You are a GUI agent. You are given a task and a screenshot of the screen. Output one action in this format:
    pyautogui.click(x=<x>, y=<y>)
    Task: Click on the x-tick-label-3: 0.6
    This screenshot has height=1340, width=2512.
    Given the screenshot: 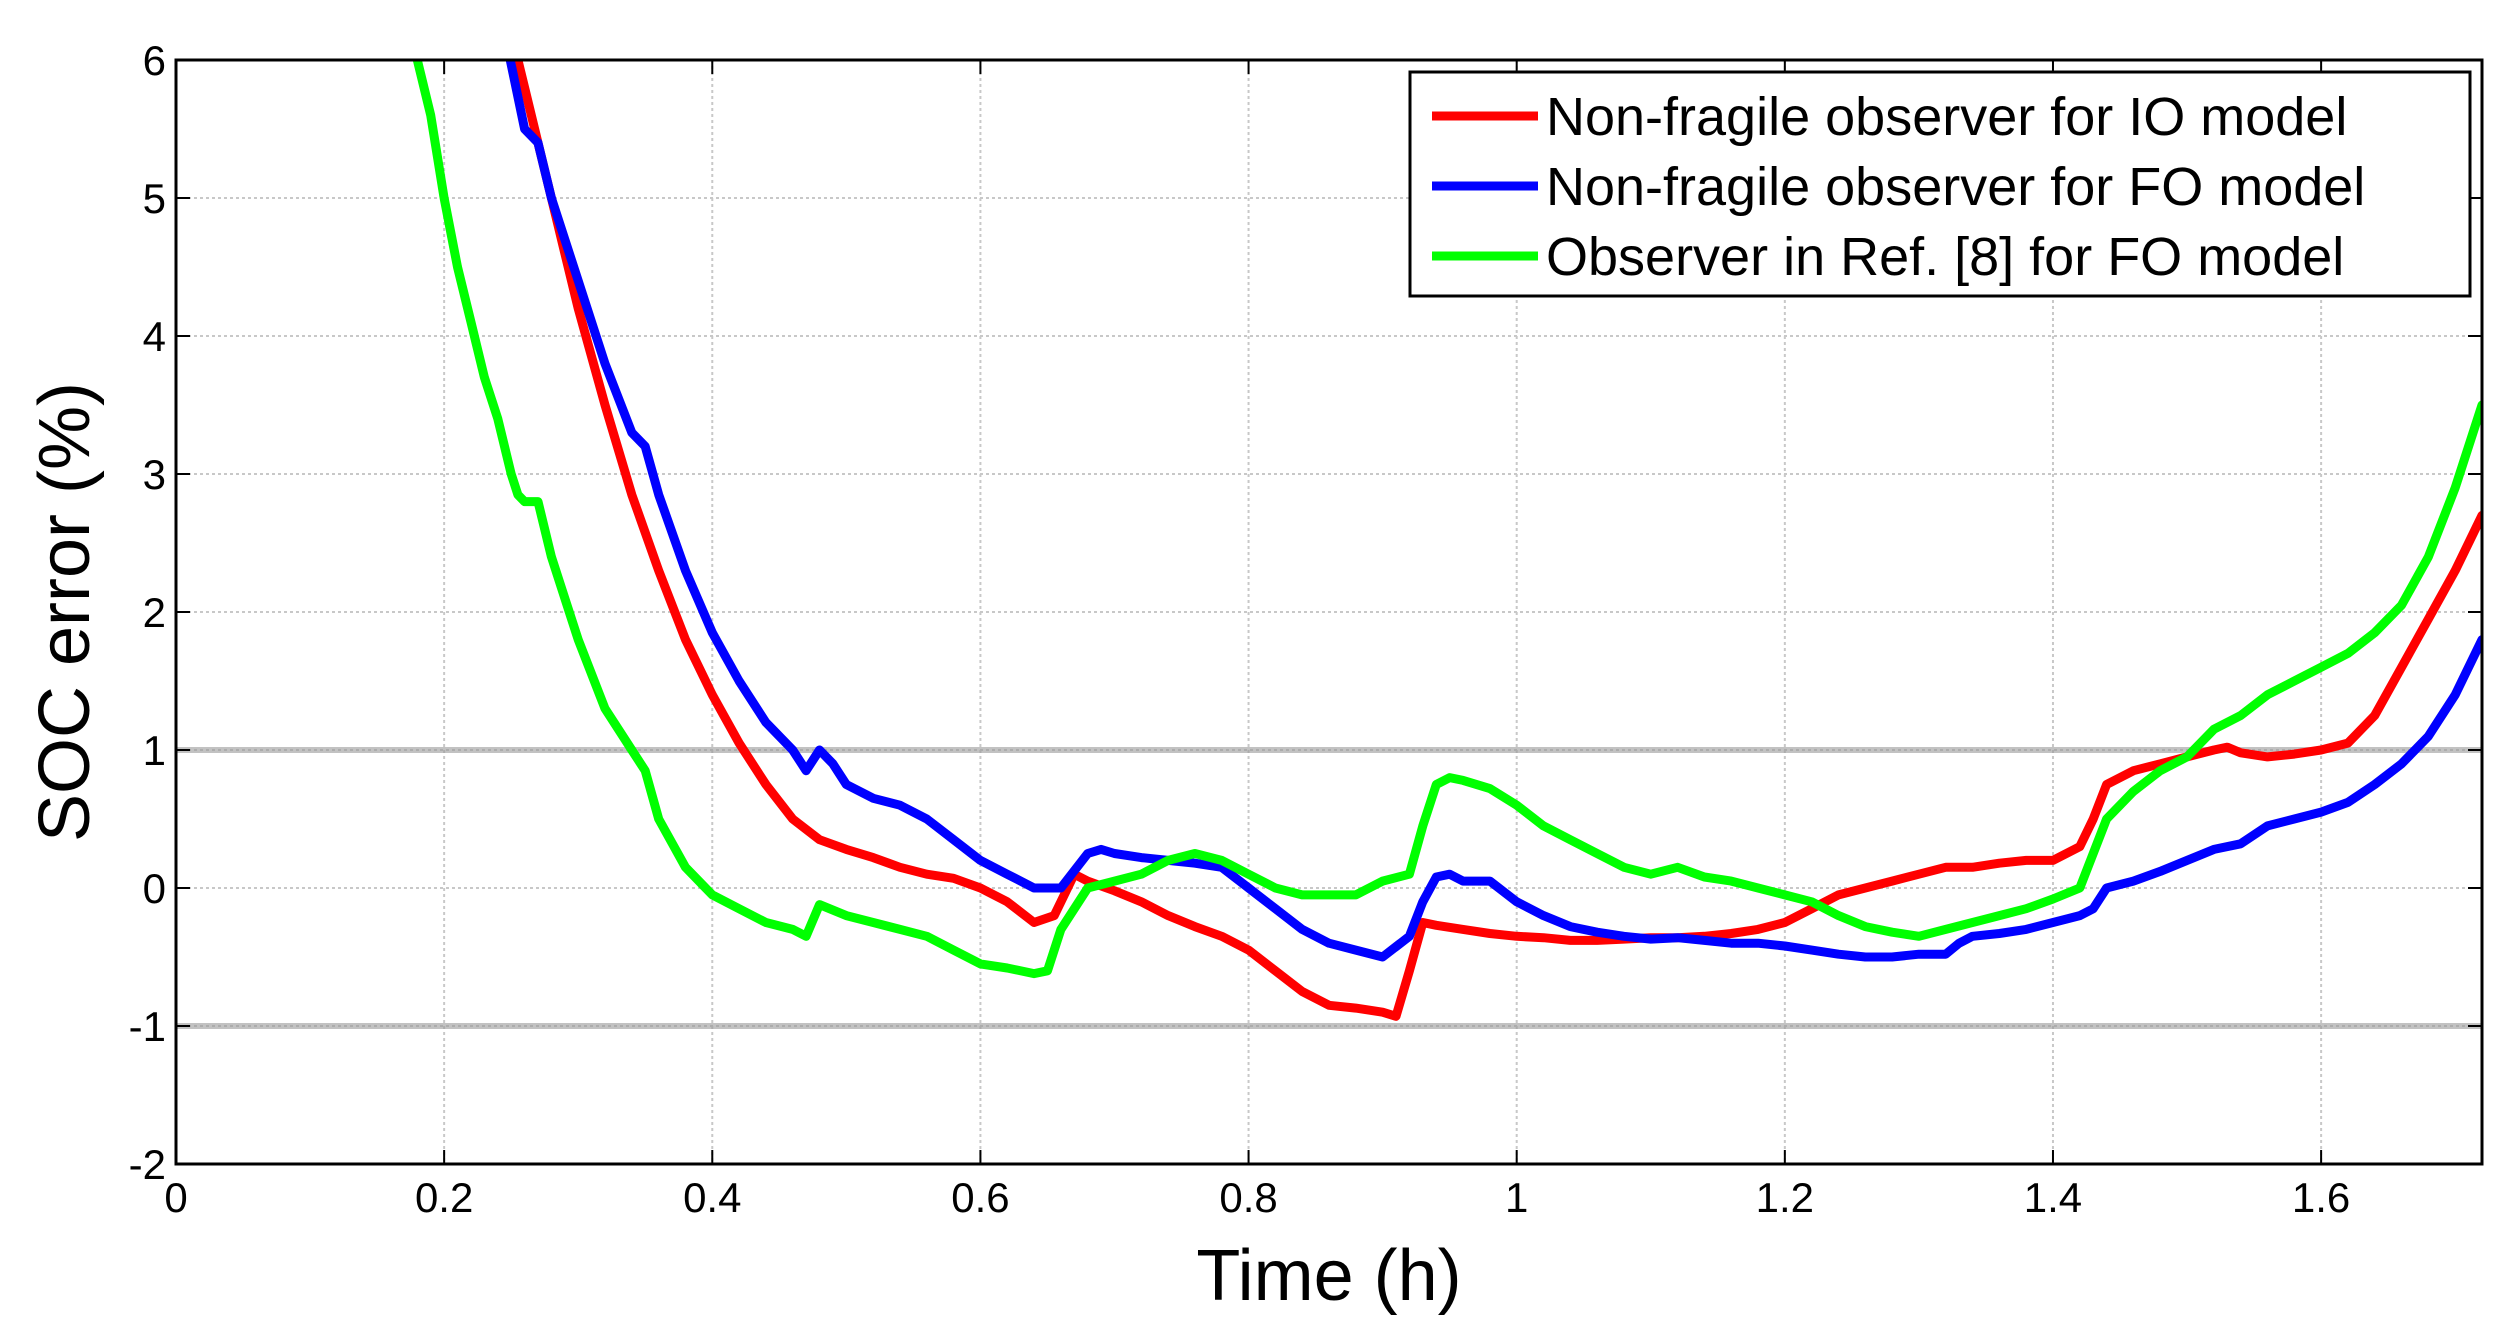 What is the action you would take?
    pyautogui.click(x=980, y=1197)
    